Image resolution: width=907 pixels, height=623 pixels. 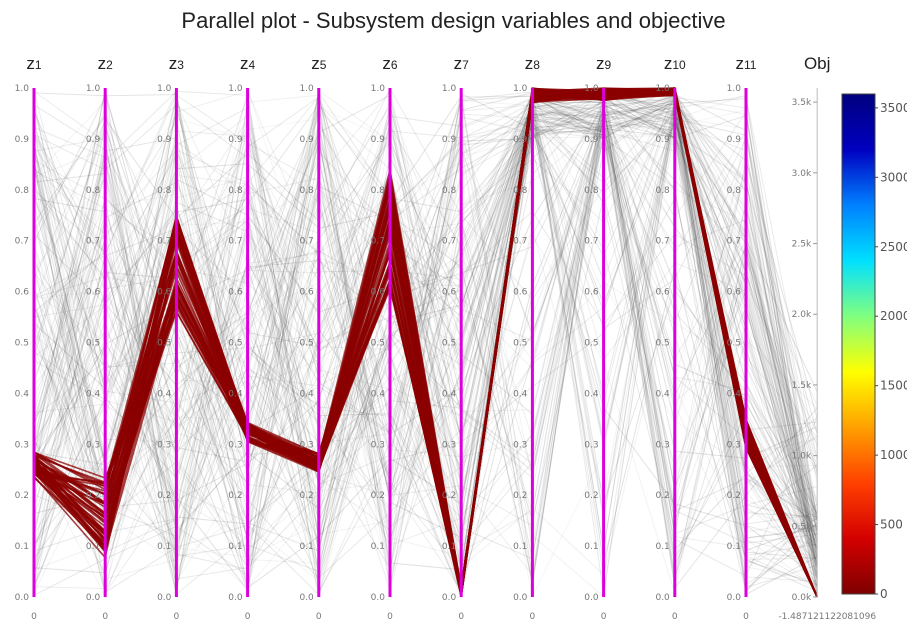 I want to click on axis-z3: 0.0 0.1 0.2 0.3 0.4 0.5 0.6 0.7 0.8 0.9 1.0 z3 0, so click(x=170, y=338).